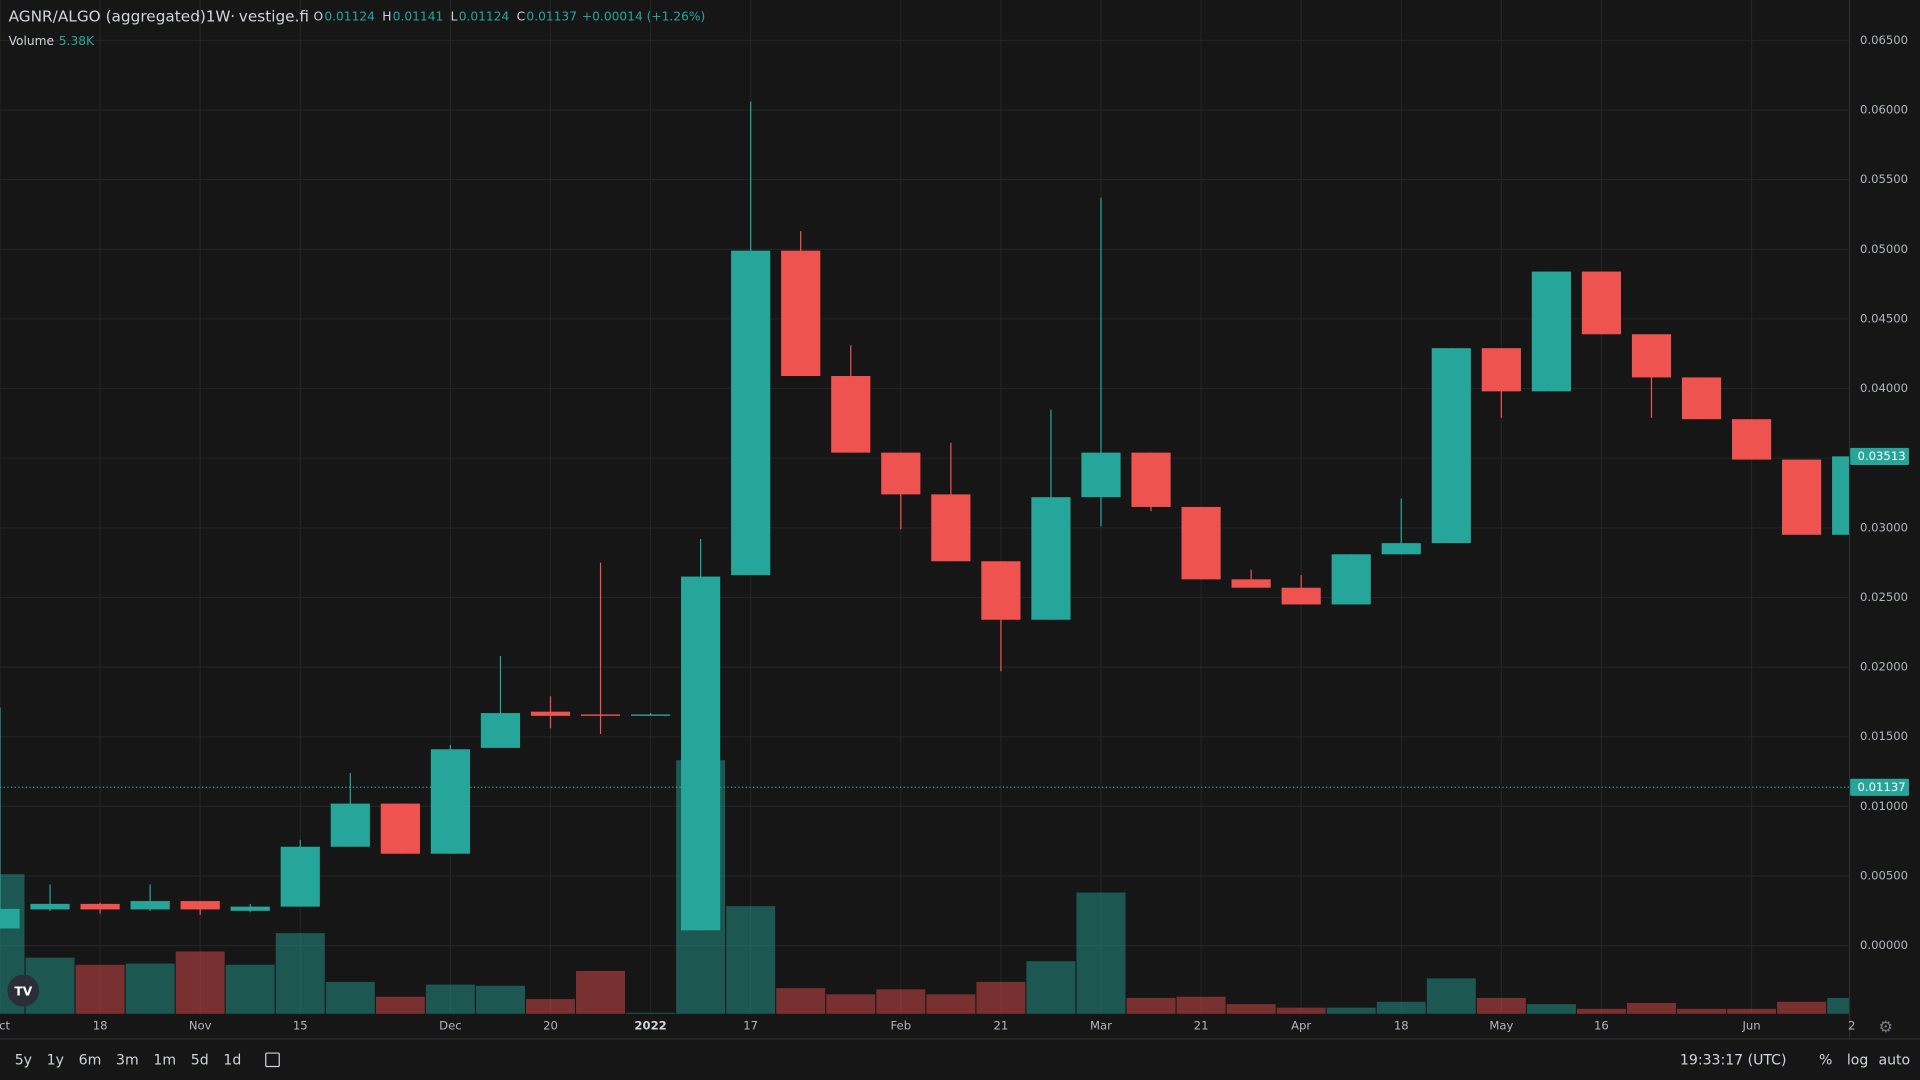 This screenshot has width=1920, height=1080. Describe the element at coordinates (300, 1026) in the screenshot. I see `x-tick-label: 15` at that location.